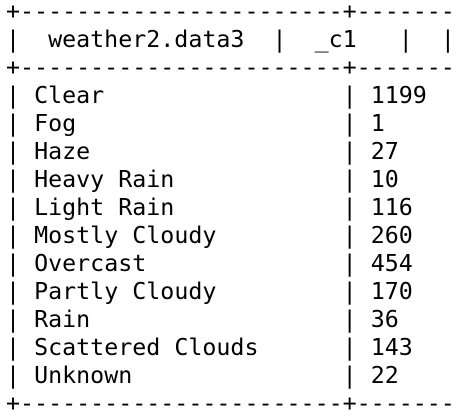 Image resolution: width=458 pixels, height=418 pixels. I want to click on cell-condition: Heavy Rain, so click(104, 179).